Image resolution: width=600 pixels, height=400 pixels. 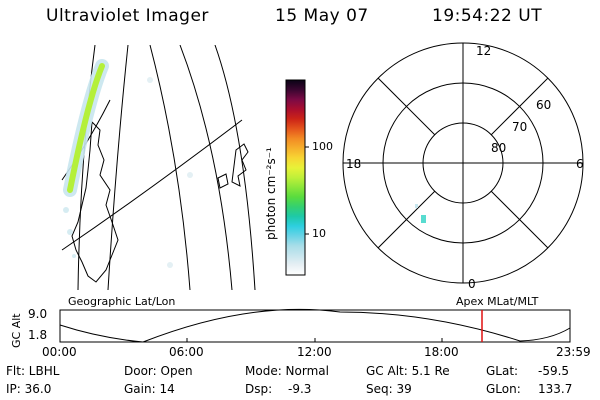 What do you see at coordinates (127, 16) in the screenshot?
I see `instrument-title: Ultraviolet Imager` at bounding box center [127, 16].